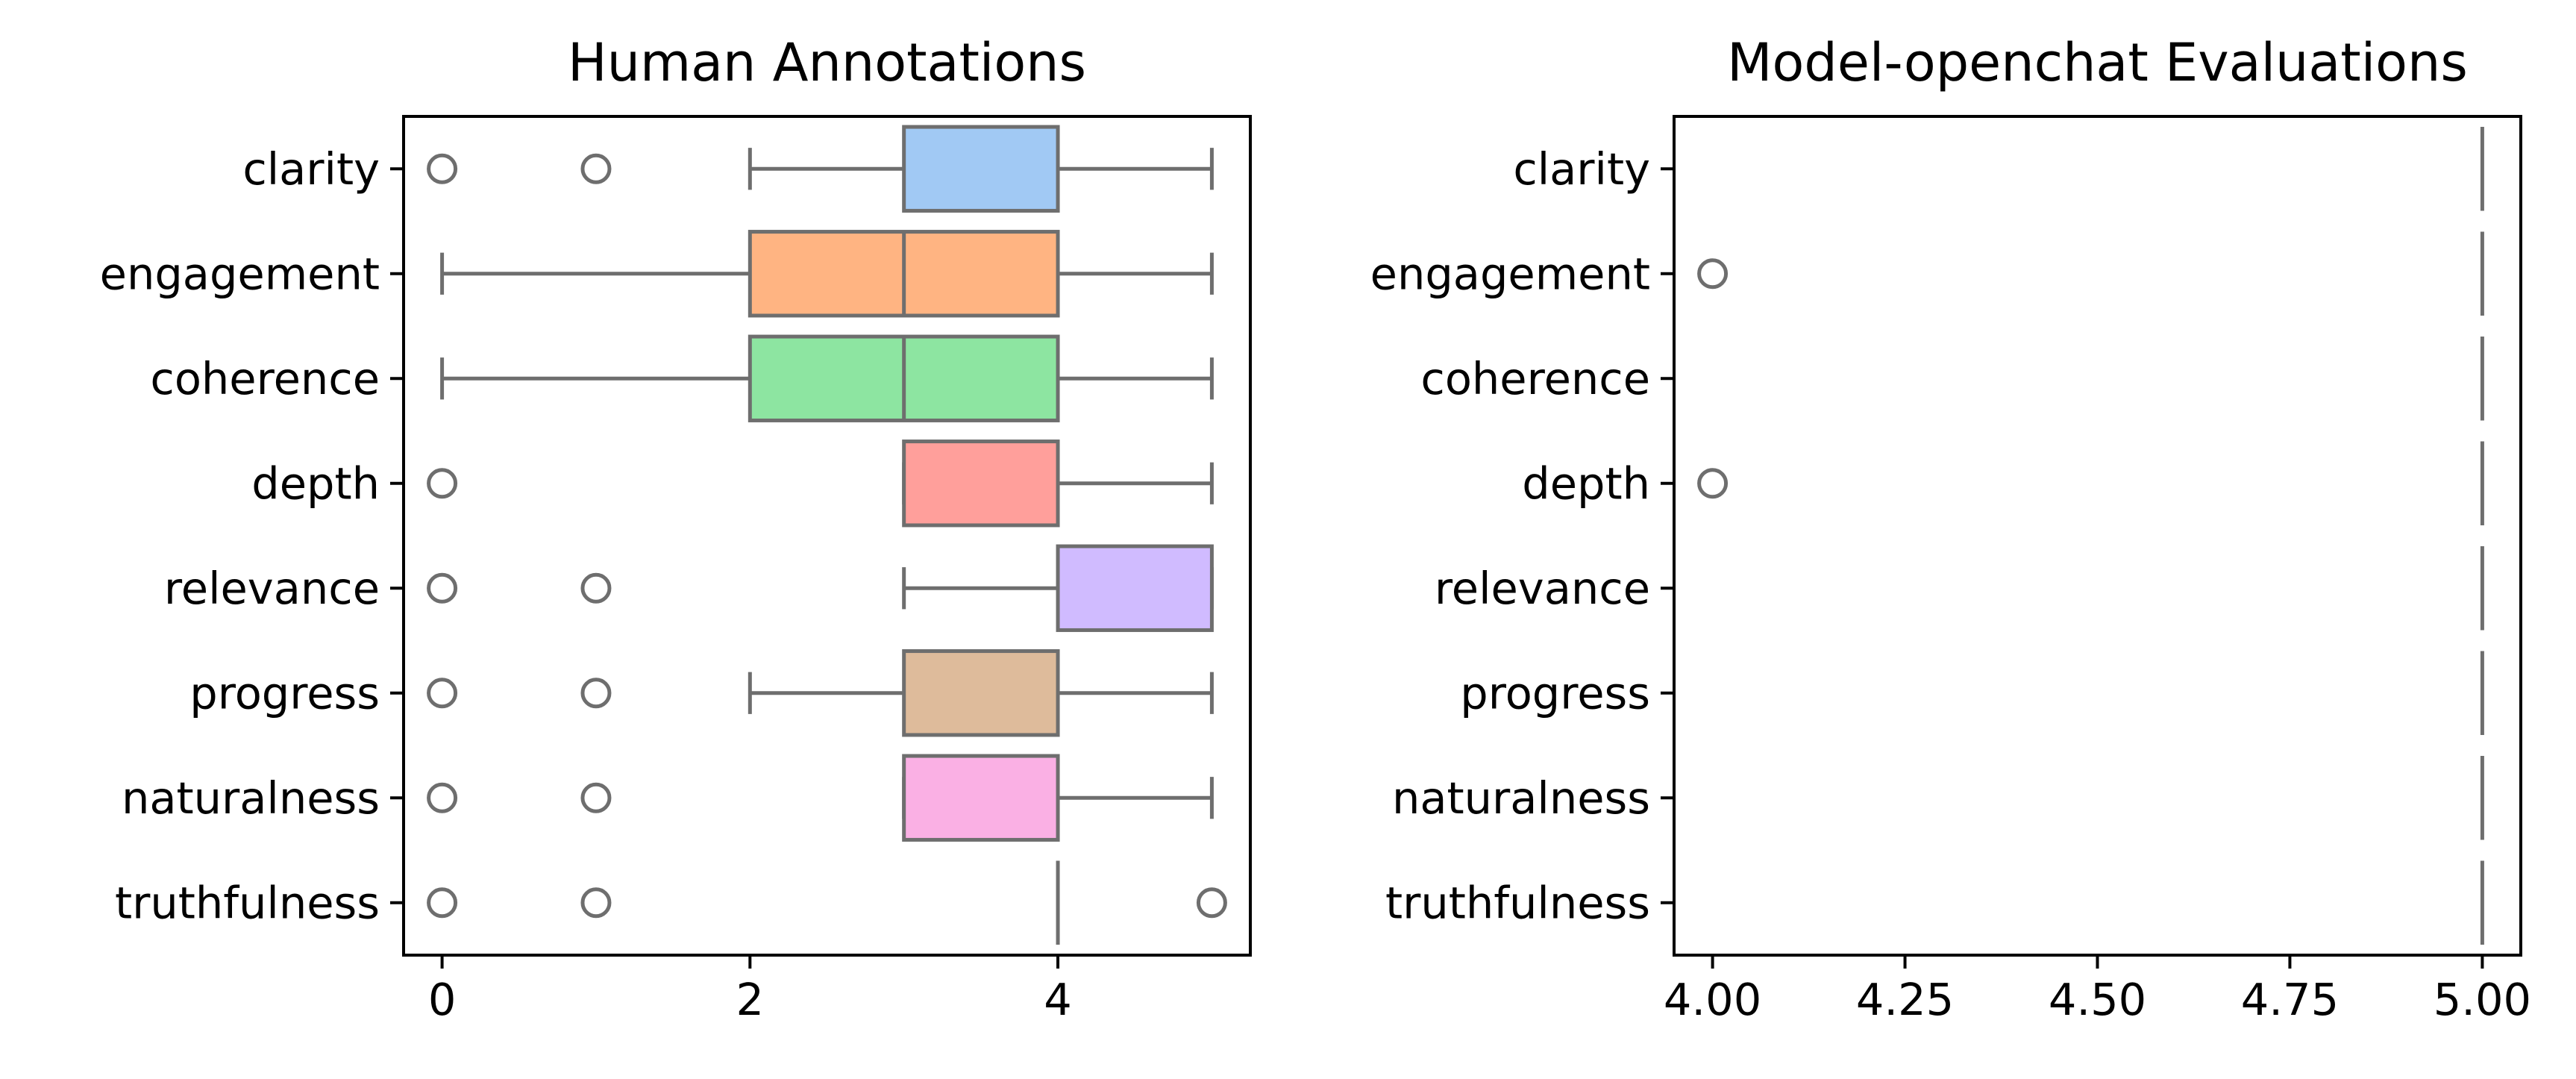 Image resolution: width=2576 pixels, height=1079 pixels. Describe the element at coordinates (1905, 999) in the screenshot. I see `x-tick-label: 4.25` at that location.